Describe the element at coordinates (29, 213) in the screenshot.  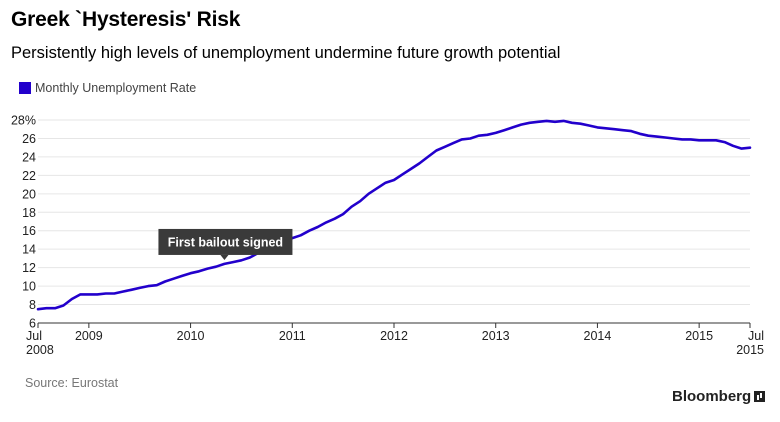
I see `y-tick-label: 18` at that location.